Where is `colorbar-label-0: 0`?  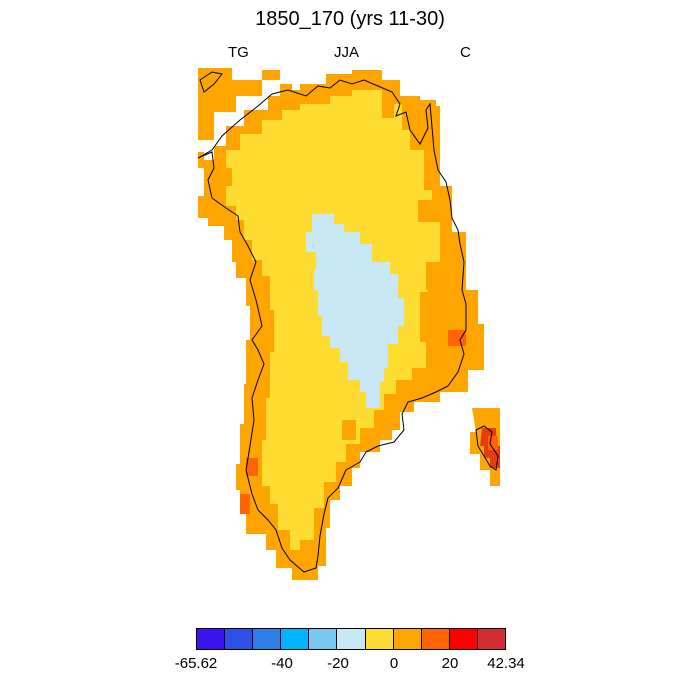
colorbar-label-0: 0 is located at coordinates (394, 663).